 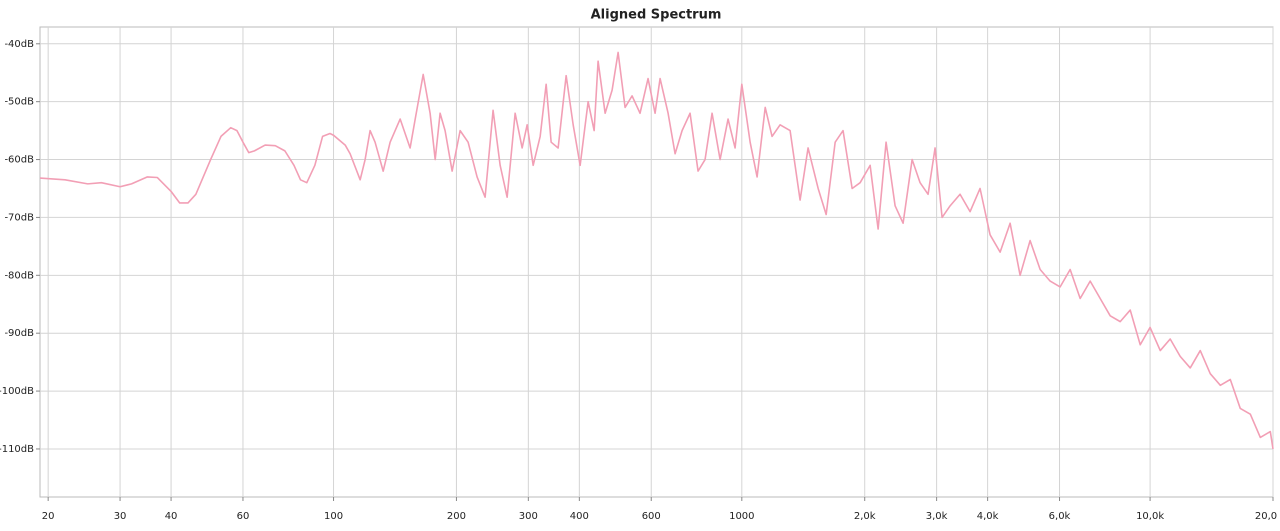 I want to click on x-tick-label: 60, so click(x=243, y=516).